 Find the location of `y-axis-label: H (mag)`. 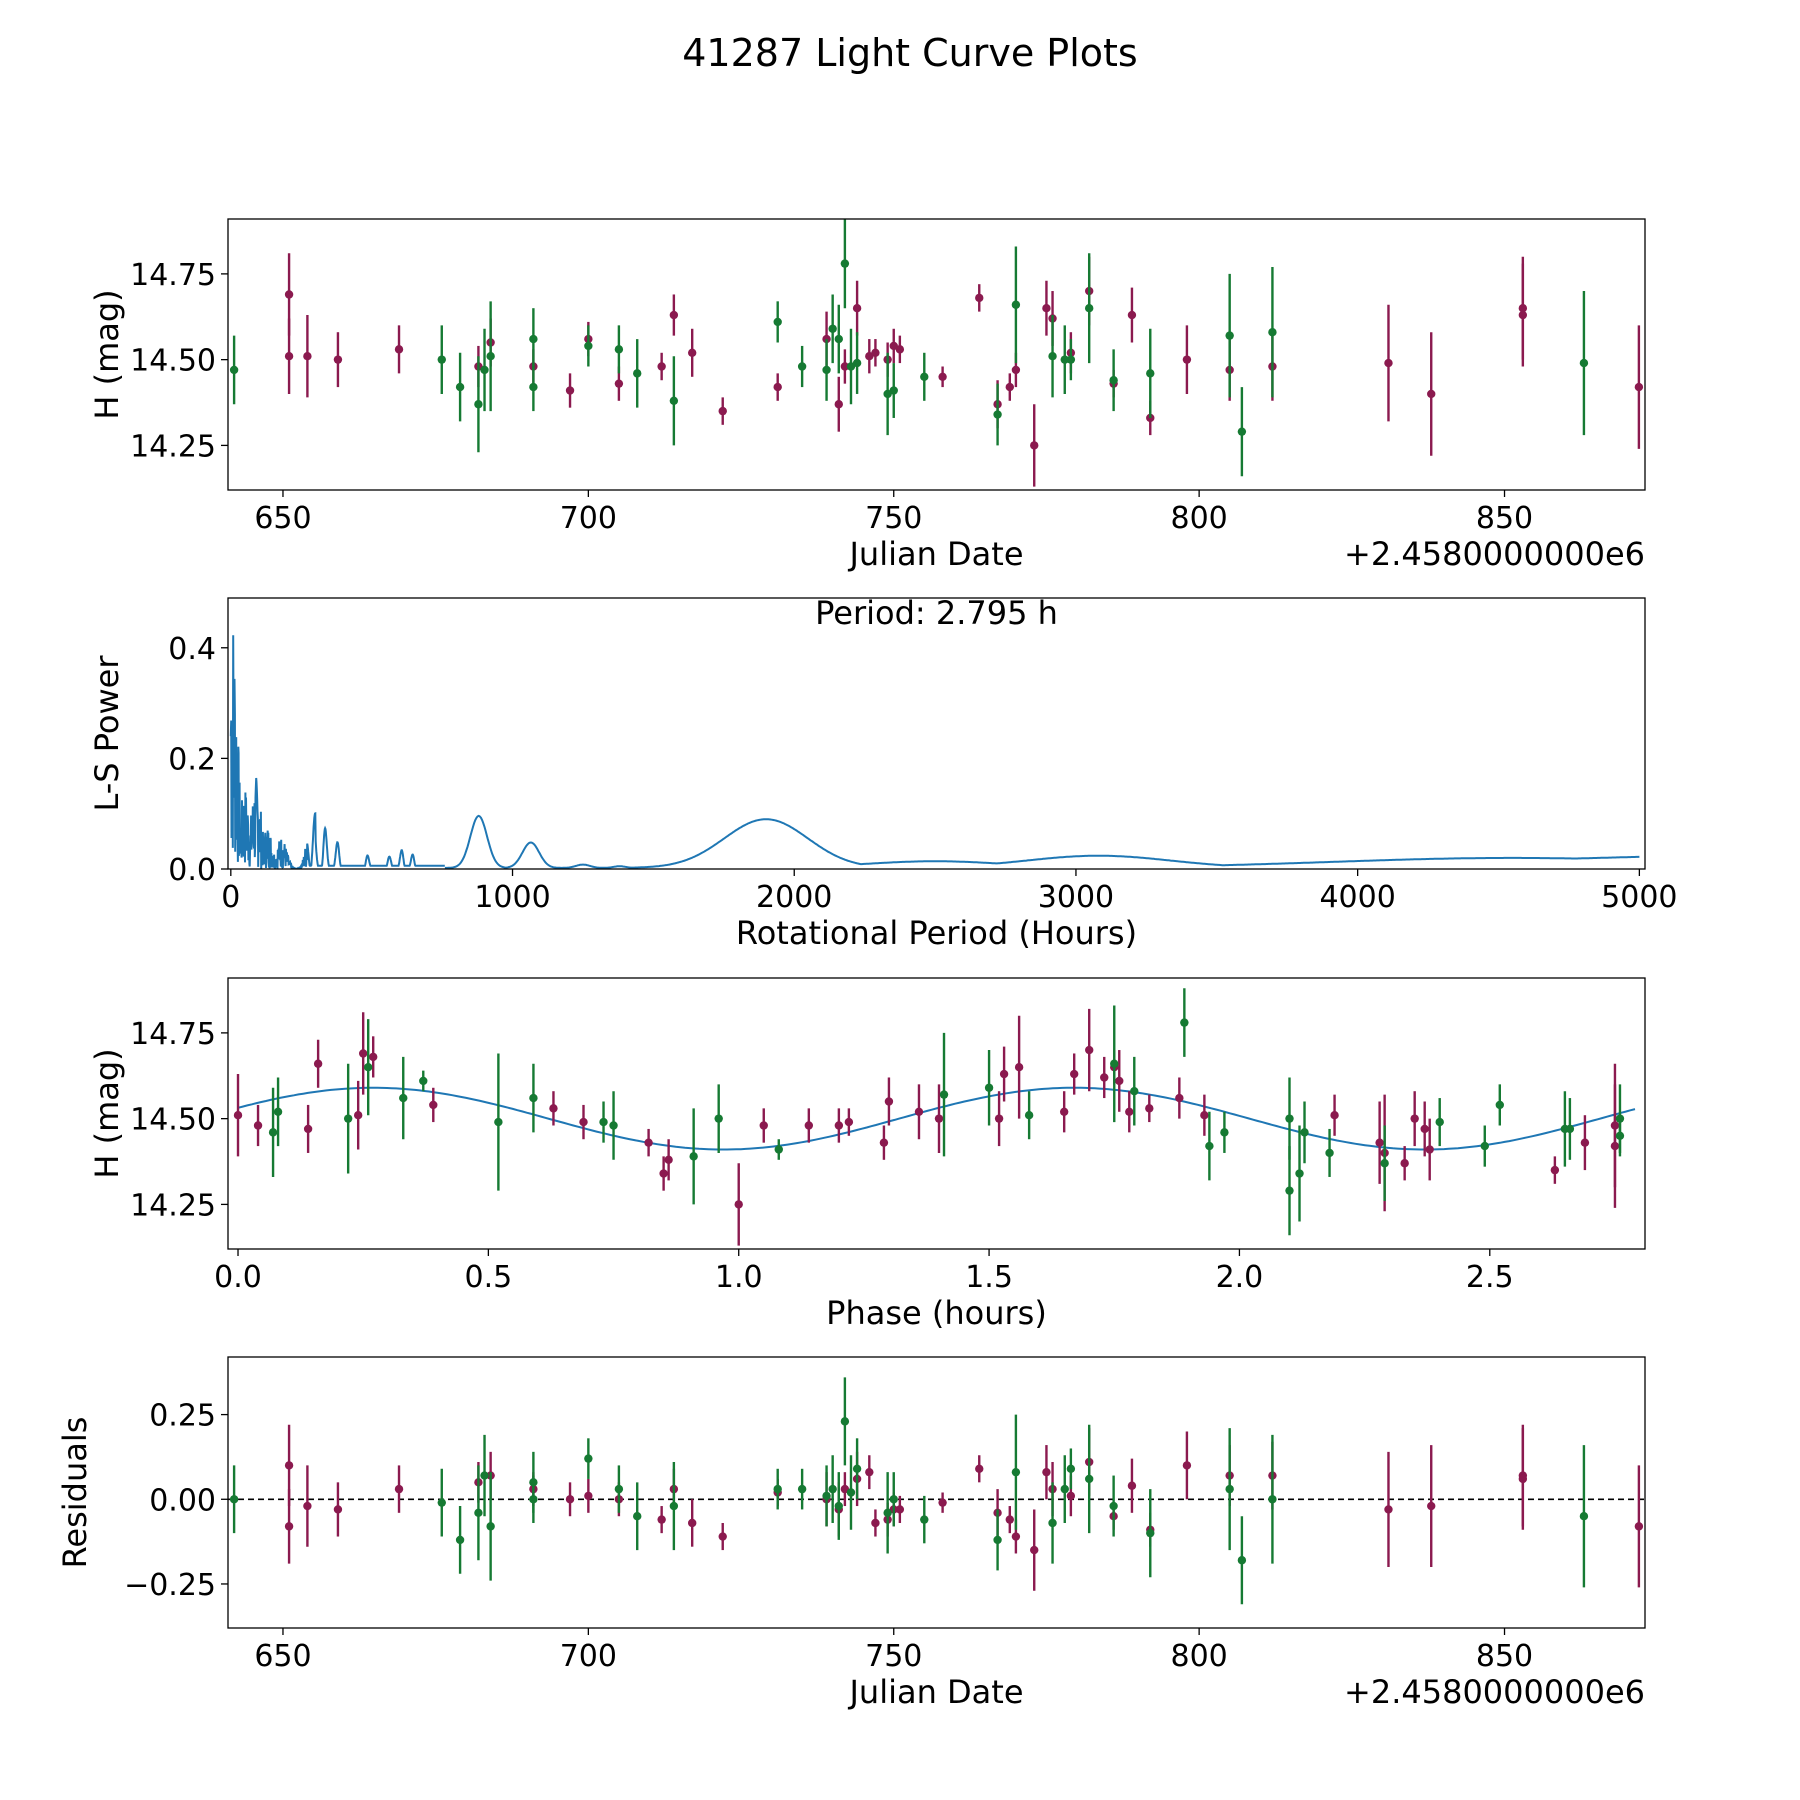

y-axis-label: H (mag) is located at coordinates (107, 1113).